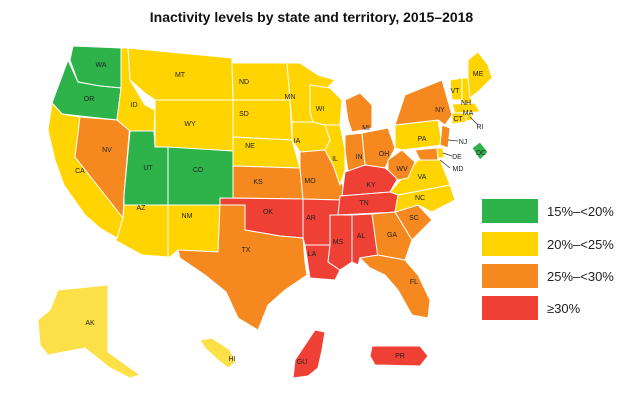  I want to click on label-ky: KY, so click(371, 185).